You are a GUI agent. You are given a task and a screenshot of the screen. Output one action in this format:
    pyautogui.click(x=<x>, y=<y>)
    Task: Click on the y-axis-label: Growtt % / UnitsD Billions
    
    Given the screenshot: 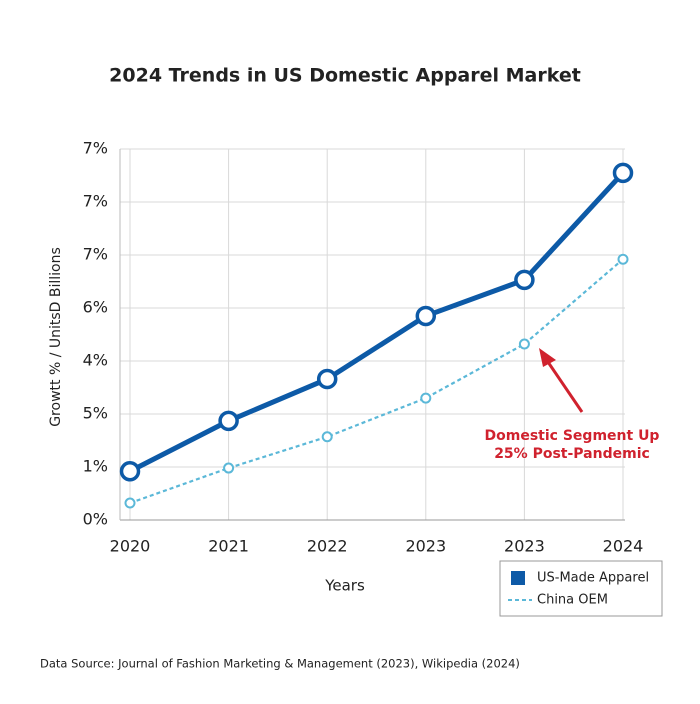 What is the action you would take?
    pyautogui.click(x=56, y=337)
    